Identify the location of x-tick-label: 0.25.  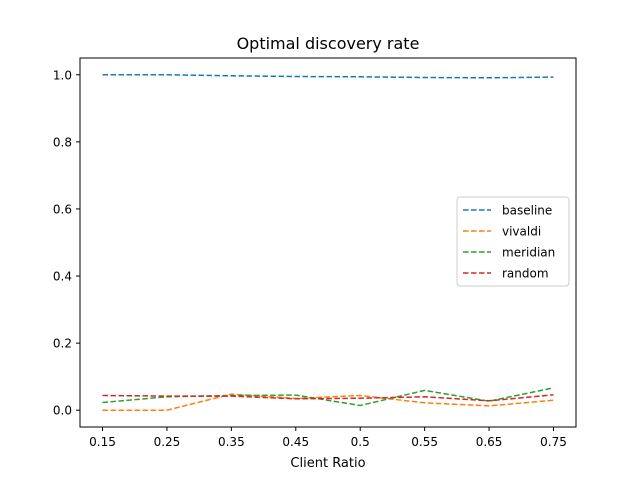
(167, 442).